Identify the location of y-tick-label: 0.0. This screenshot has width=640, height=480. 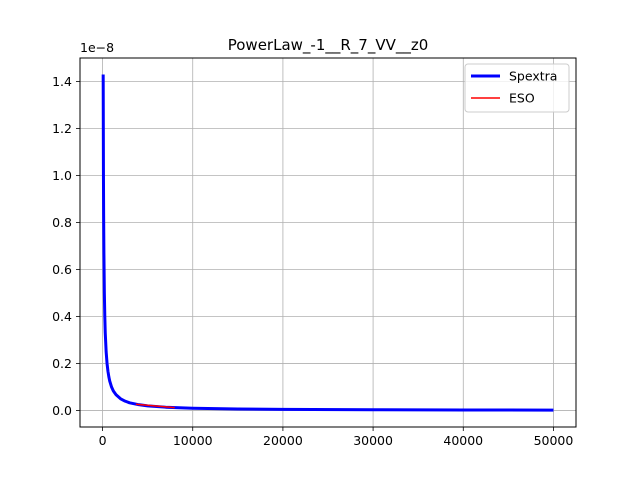
(62, 410).